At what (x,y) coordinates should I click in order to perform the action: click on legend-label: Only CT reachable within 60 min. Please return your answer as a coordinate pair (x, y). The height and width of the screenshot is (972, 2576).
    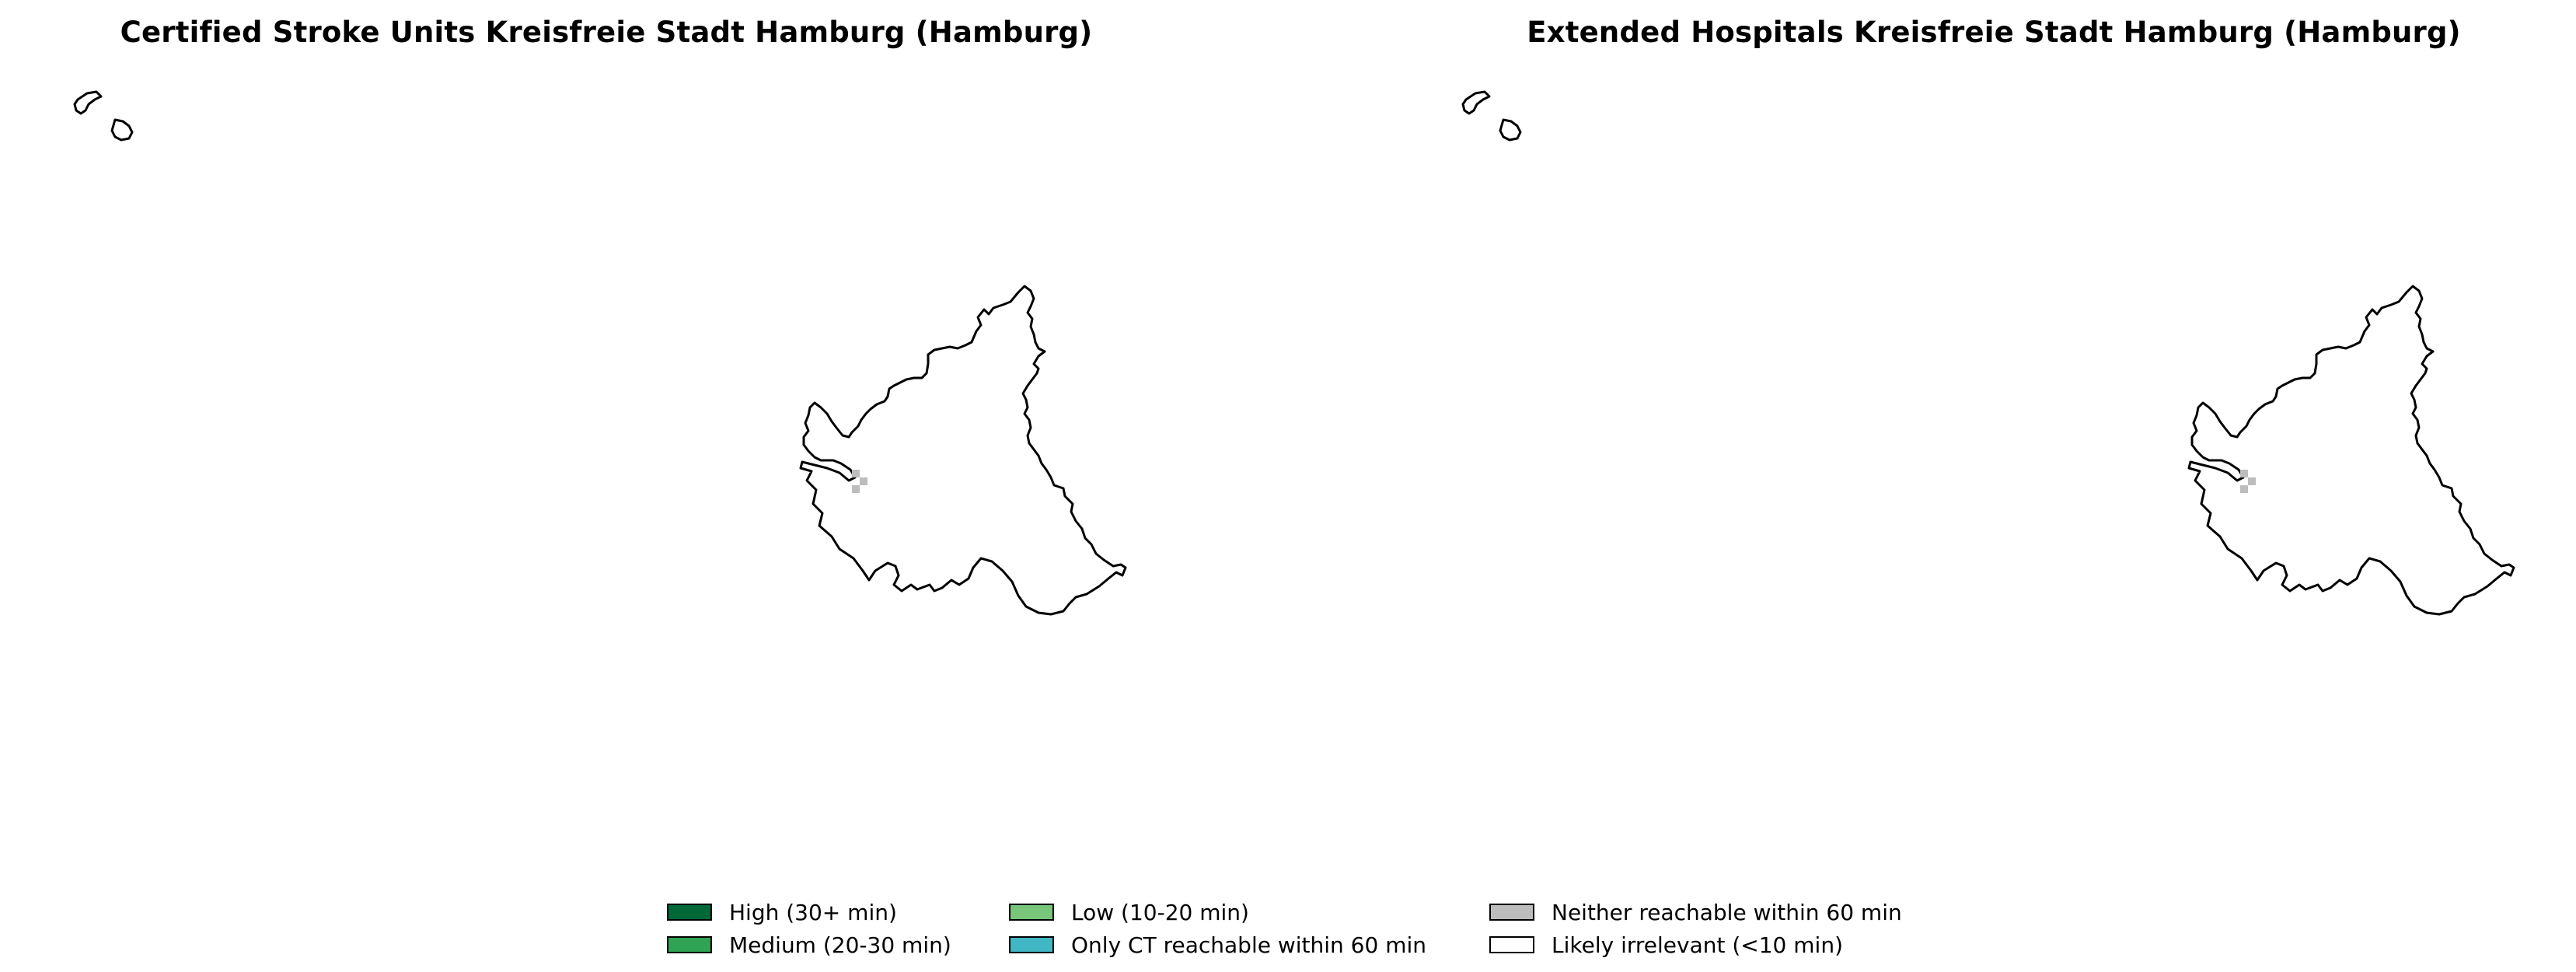
    Looking at the image, I should click on (1249, 945).